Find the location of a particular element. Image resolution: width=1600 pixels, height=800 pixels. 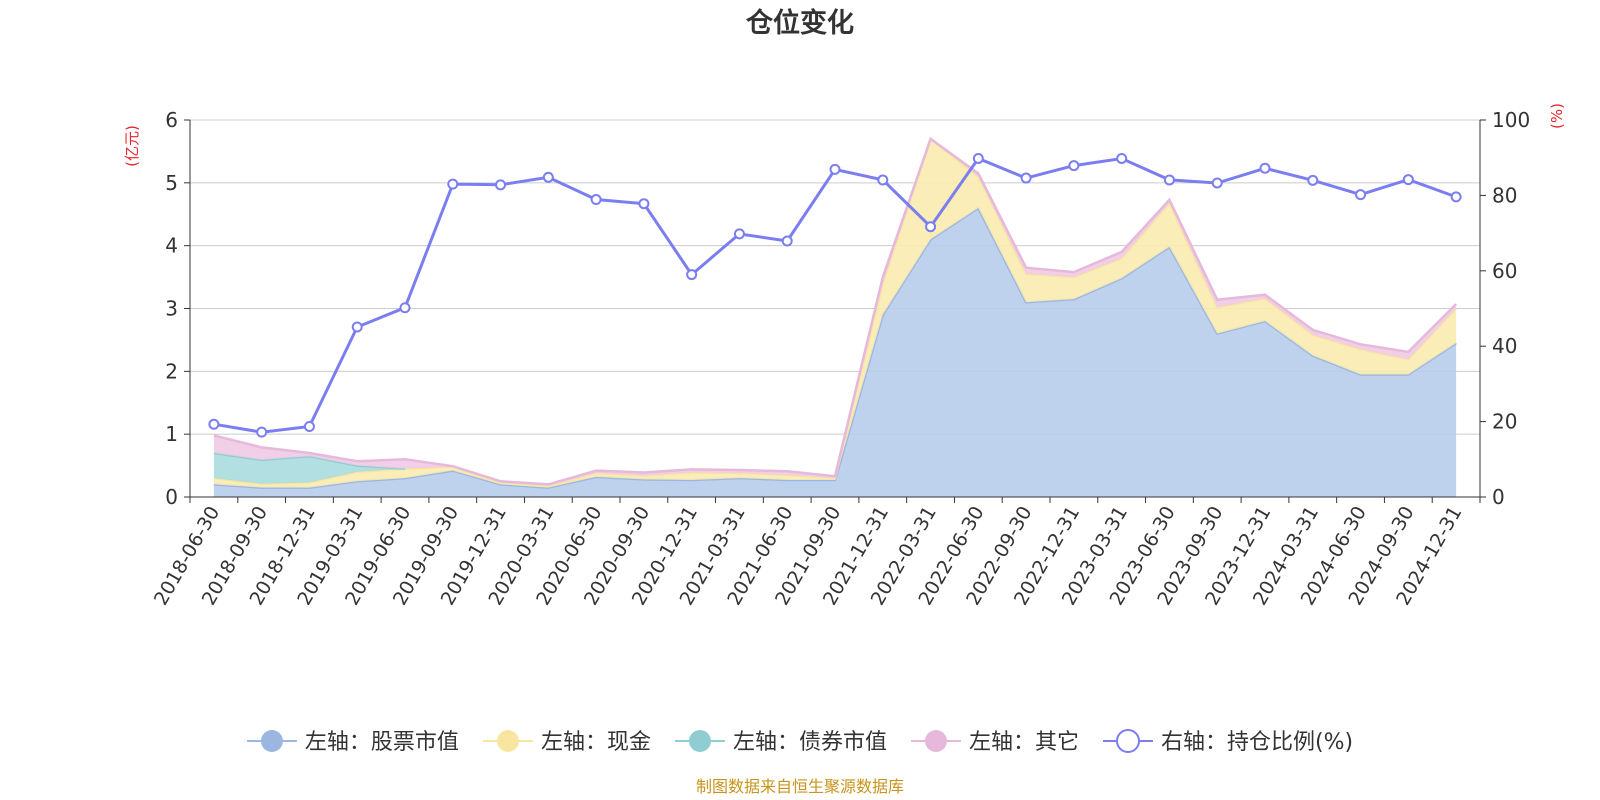

legend-item: 左轴：股票市值 is located at coordinates (352, 742).